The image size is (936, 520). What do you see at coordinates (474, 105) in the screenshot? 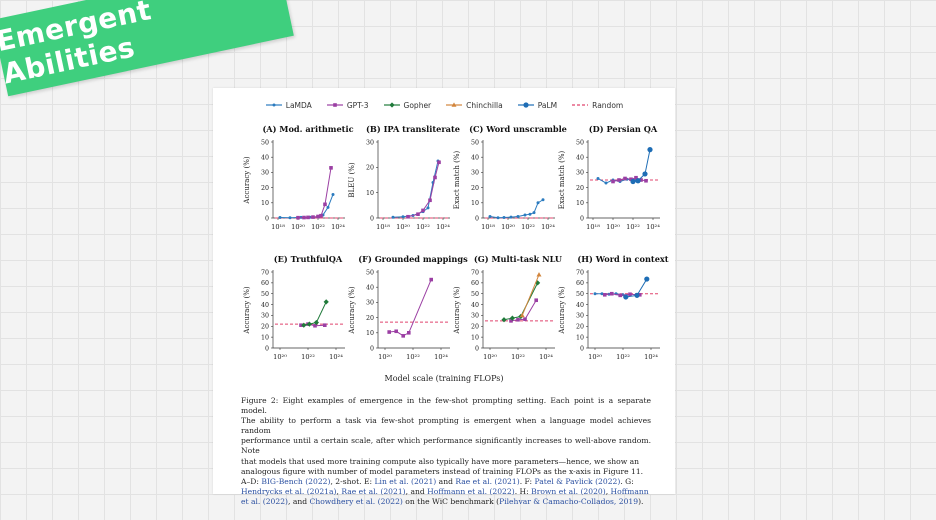
I see `legend-item-chinchilla: Chinchilla` at bounding box center [474, 105].